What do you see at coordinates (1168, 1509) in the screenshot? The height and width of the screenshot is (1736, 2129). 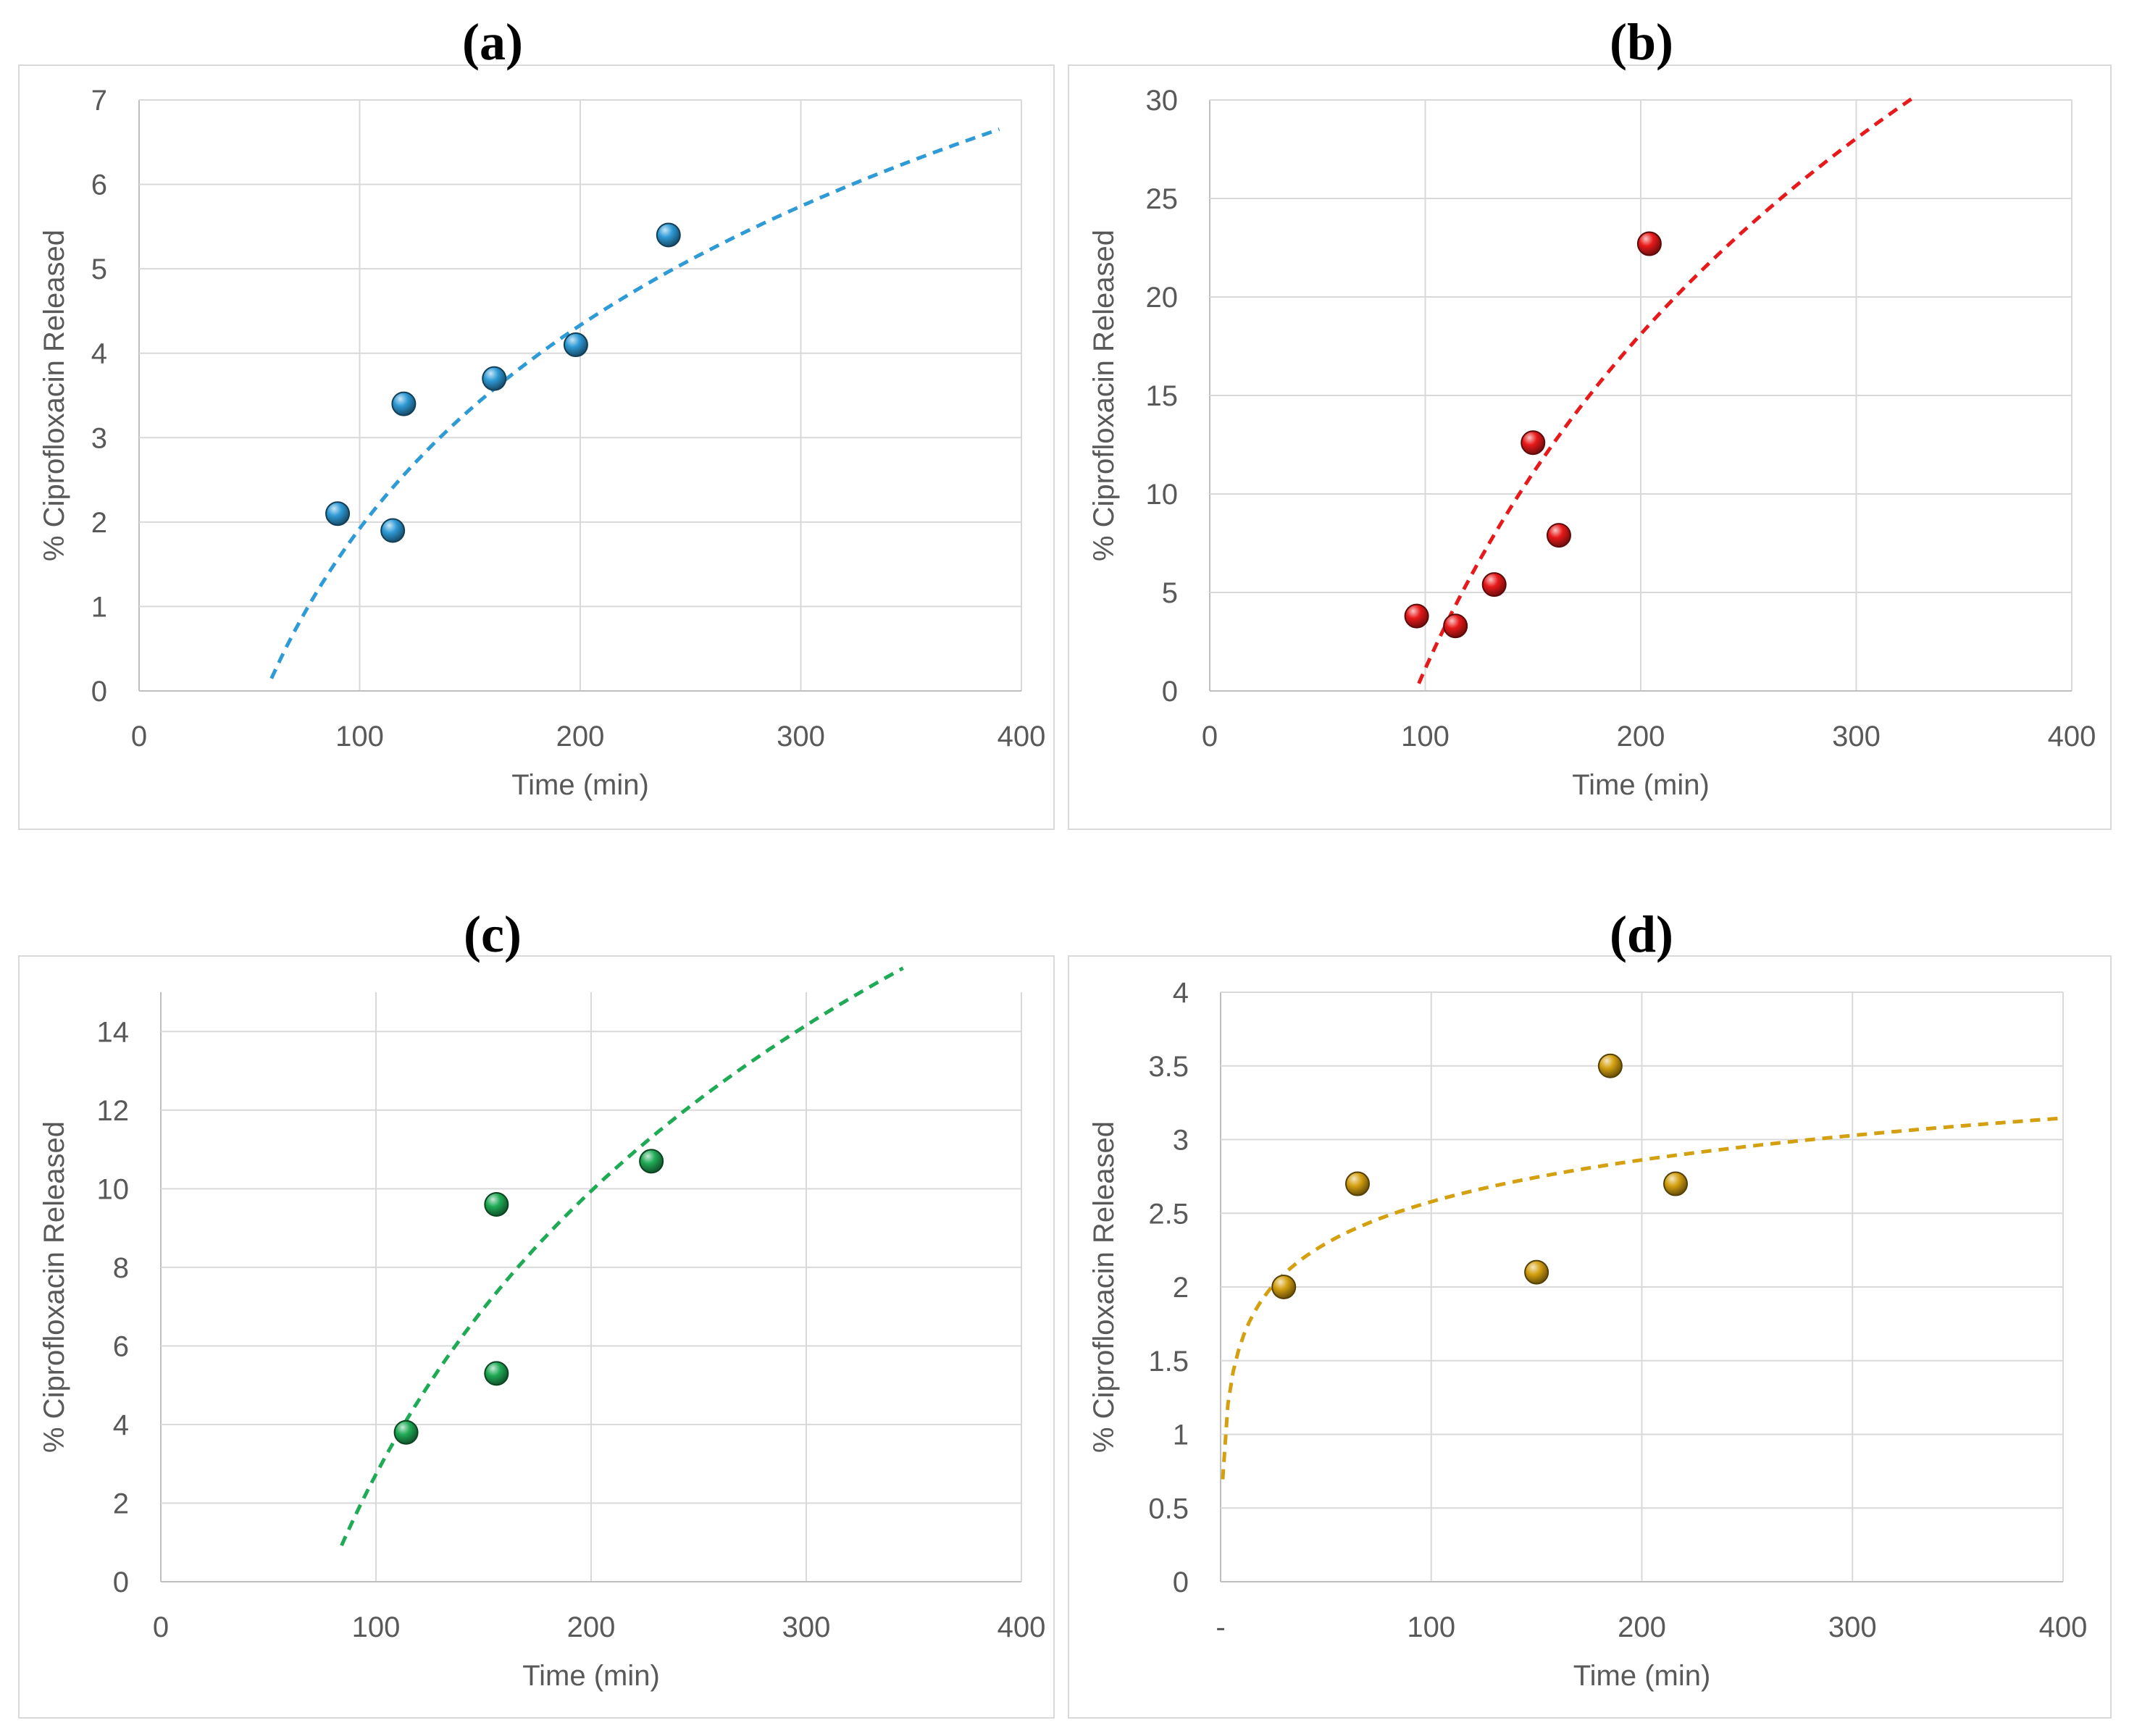 I see `y-tick-label: 0.5` at bounding box center [1168, 1509].